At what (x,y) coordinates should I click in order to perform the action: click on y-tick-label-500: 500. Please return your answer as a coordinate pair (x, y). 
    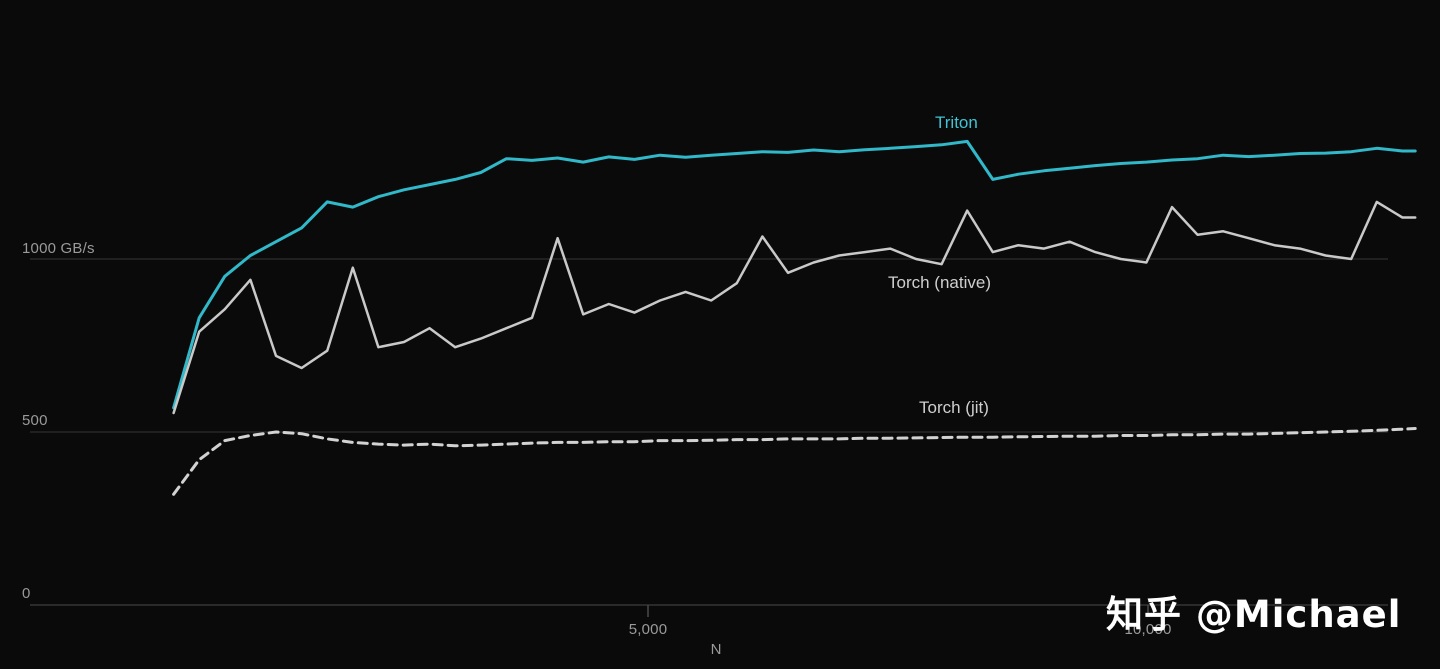
    Looking at the image, I should click on (35, 420).